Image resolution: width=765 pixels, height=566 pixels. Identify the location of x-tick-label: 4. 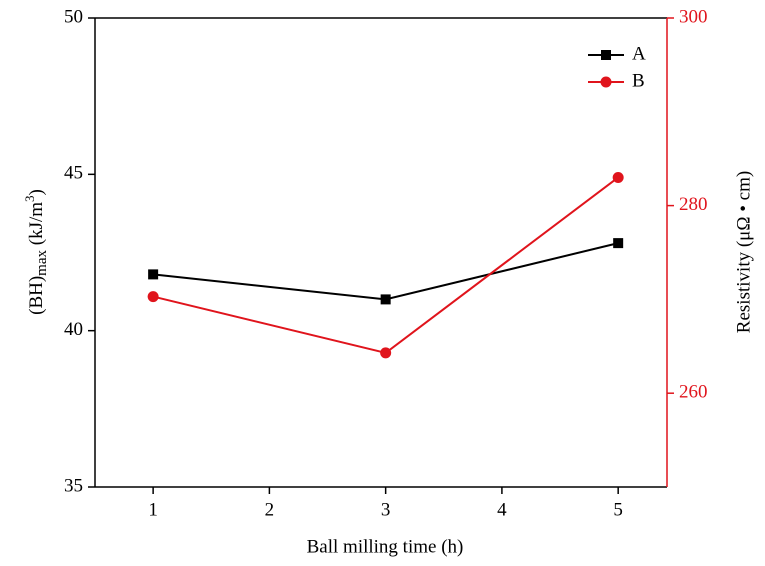
(502, 509).